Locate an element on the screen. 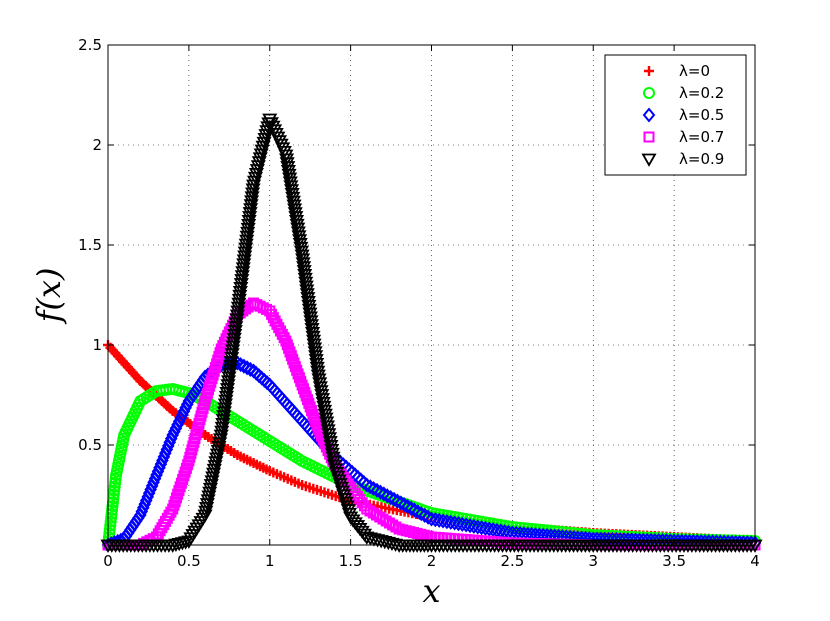 The height and width of the screenshot is (621, 830). legend-entry: λ=0.5 is located at coordinates (701, 115).